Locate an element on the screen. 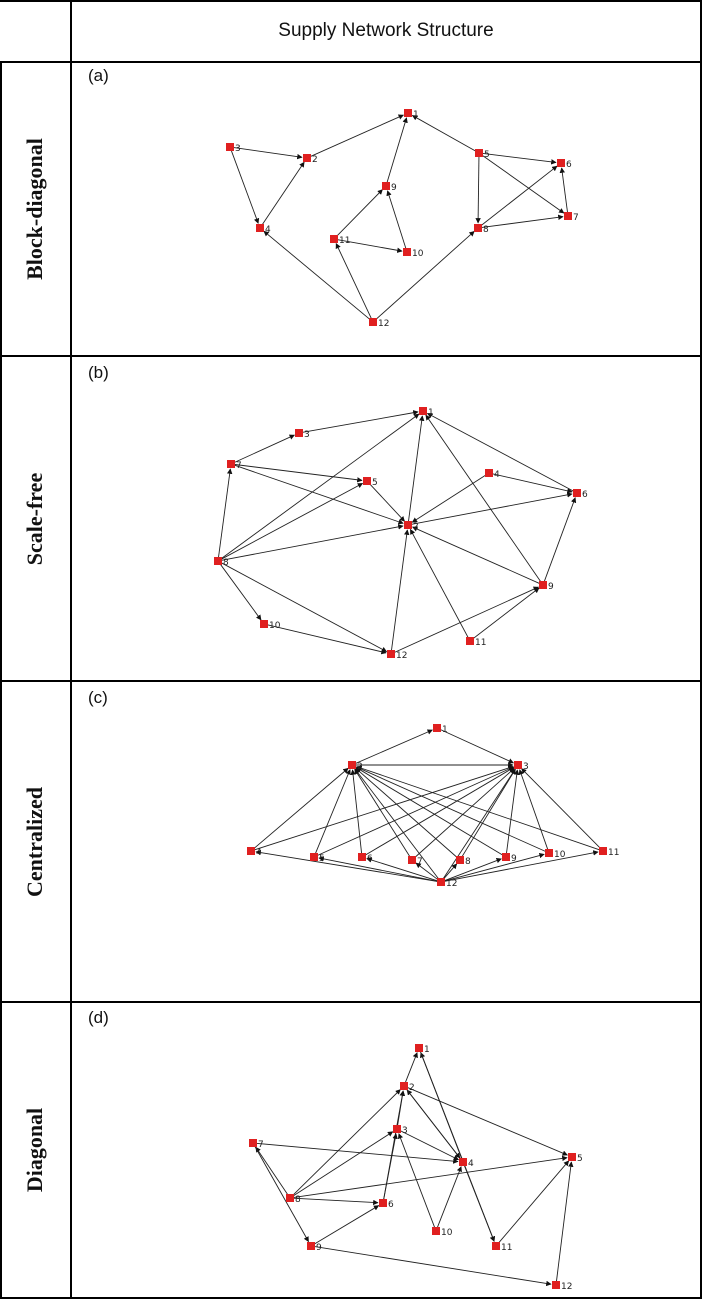 The width and height of the screenshot is (702, 1300). row-label-diagonal: Diagonal is located at coordinates (35, 1150).